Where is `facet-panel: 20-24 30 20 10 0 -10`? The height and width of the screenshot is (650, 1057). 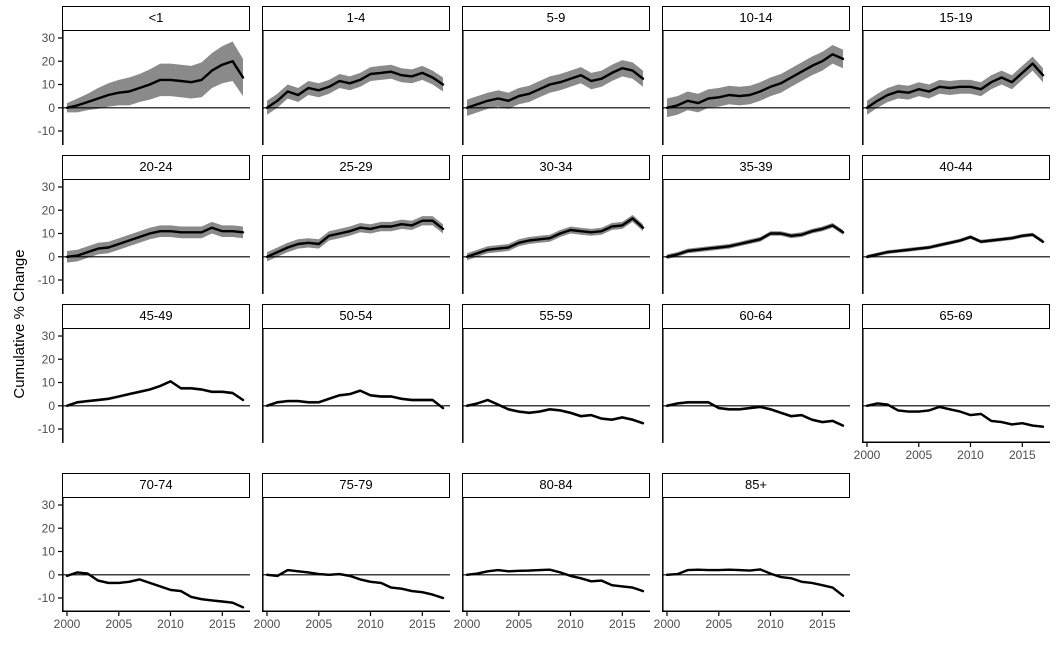
facet-panel: 20-24 30 20 10 0 -10 is located at coordinates (137, 224).